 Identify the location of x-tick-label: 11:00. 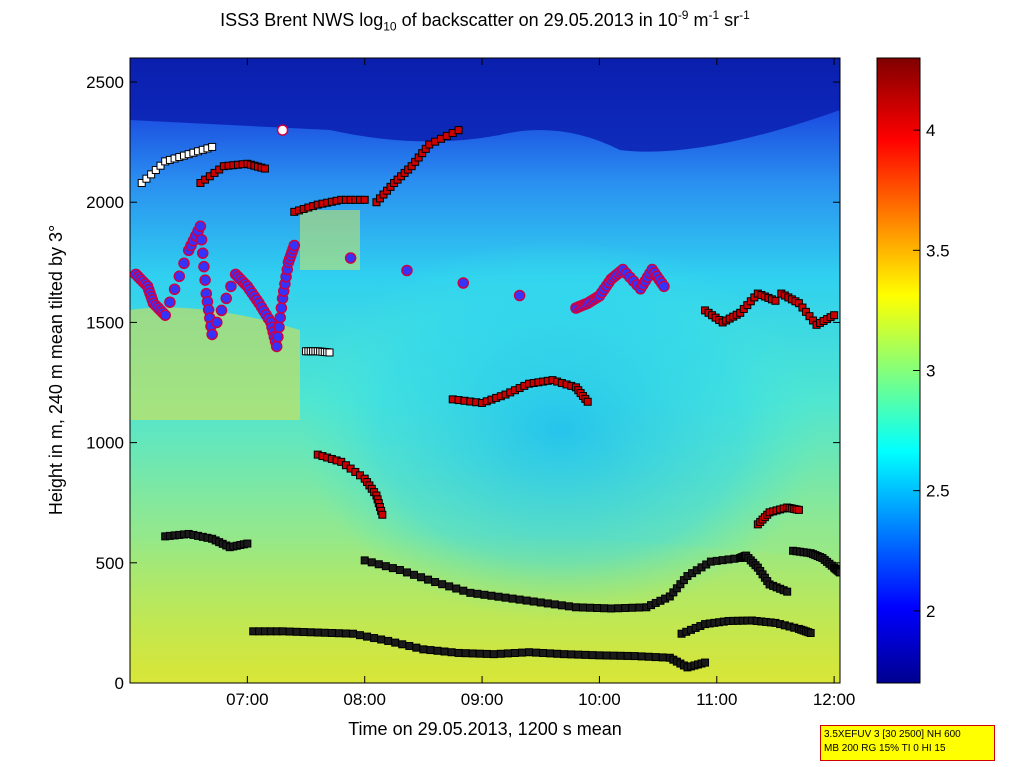
(716, 699).